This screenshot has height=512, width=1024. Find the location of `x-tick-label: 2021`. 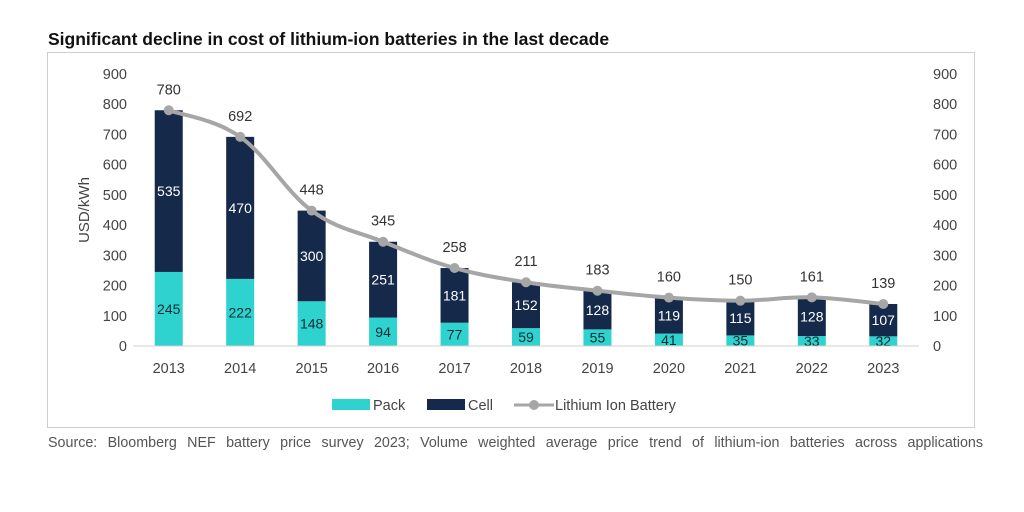

x-tick-label: 2021 is located at coordinates (740, 369).